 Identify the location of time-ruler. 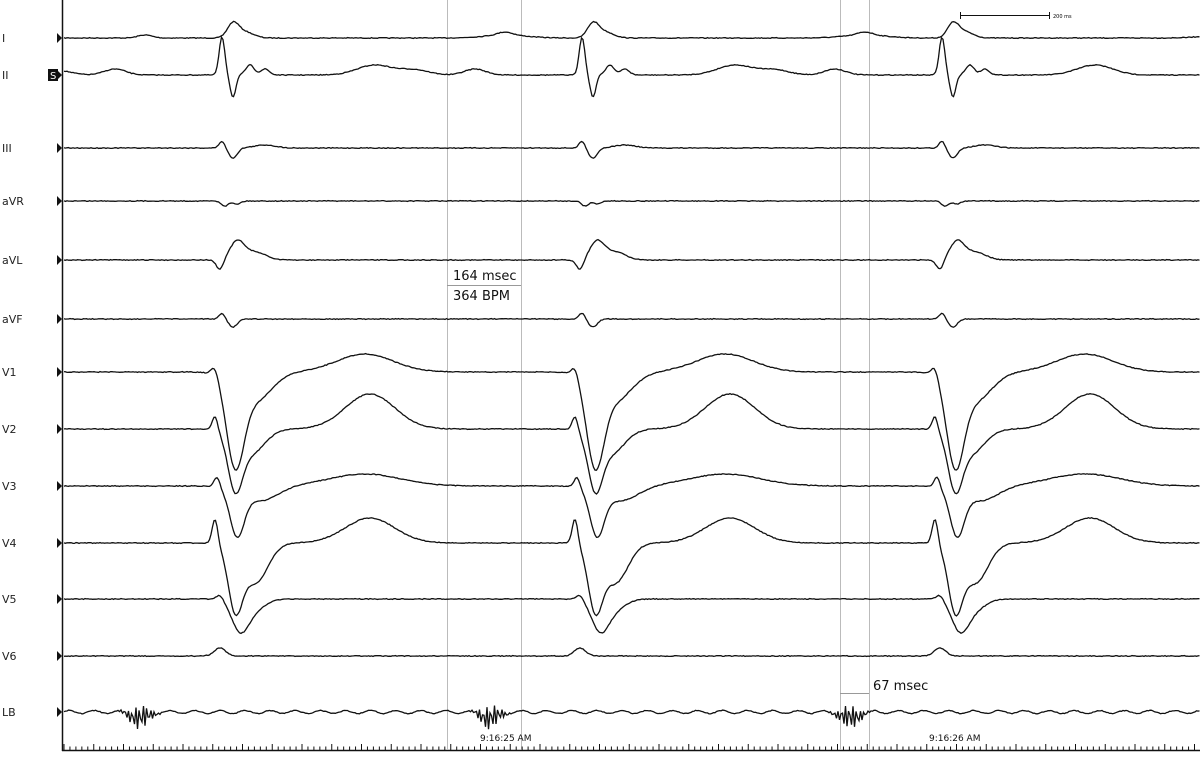
(629, 747).